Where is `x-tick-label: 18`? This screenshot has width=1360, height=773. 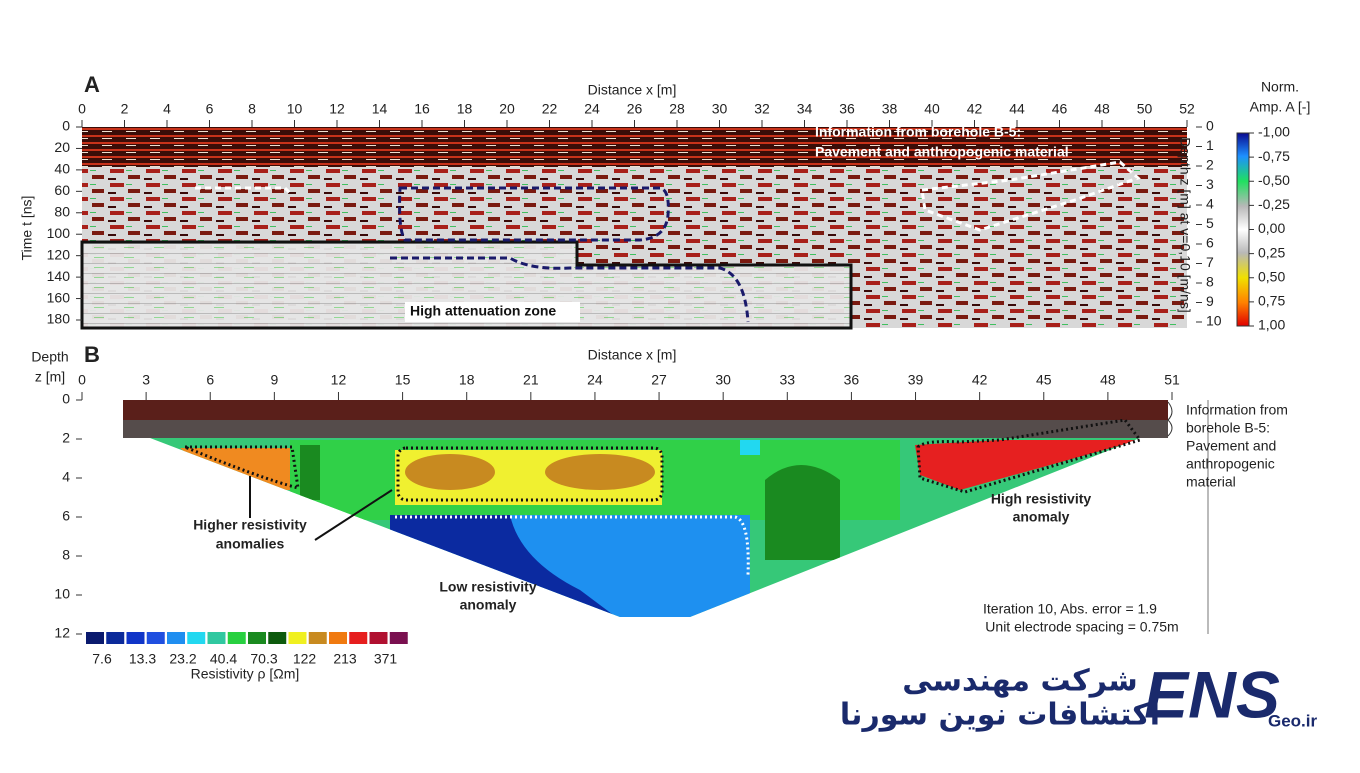 x-tick-label: 18 is located at coordinates (467, 380).